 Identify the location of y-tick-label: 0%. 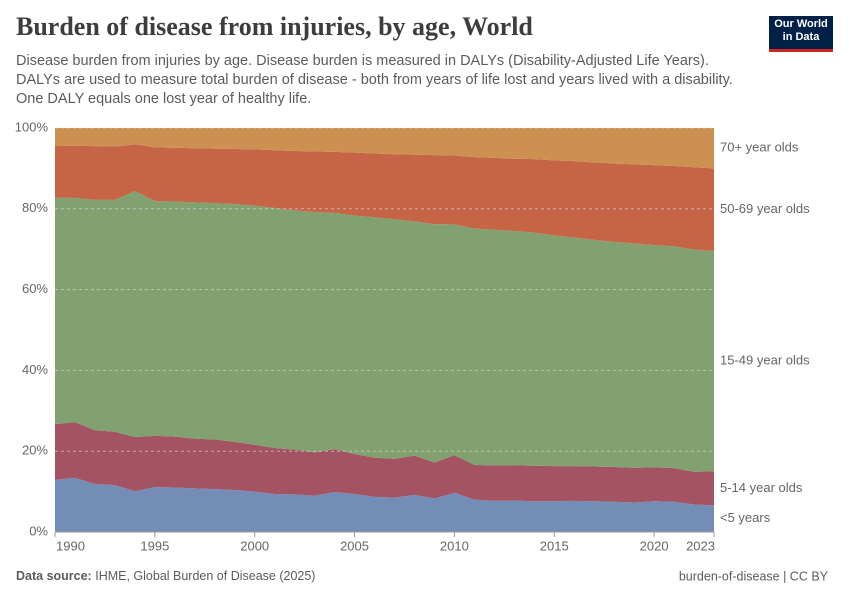
(38, 530).